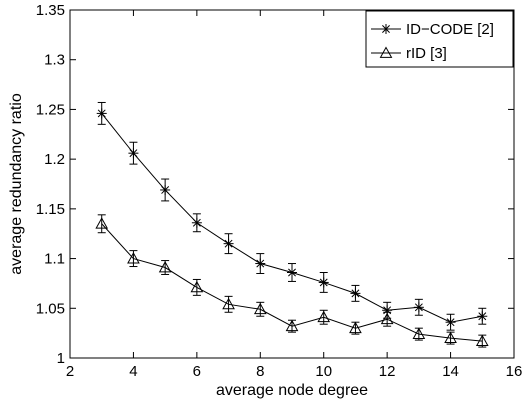 This screenshot has width=530, height=403. What do you see at coordinates (50, 308) in the screenshot?
I see `y-tick-label: 1.05` at bounding box center [50, 308].